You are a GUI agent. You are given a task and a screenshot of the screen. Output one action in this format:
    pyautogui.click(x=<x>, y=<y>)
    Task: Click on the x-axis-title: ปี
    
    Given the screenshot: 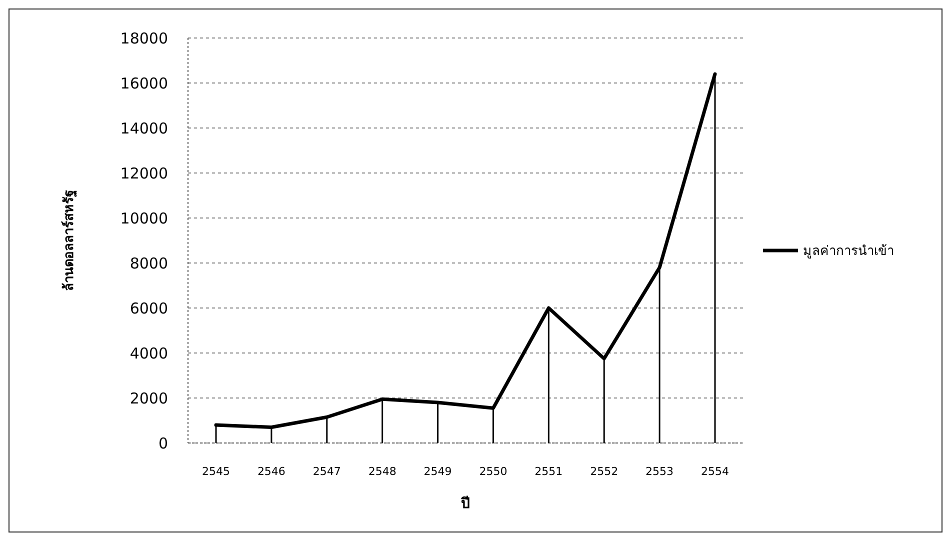 What is the action you would take?
    pyautogui.click(x=465, y=504)
    